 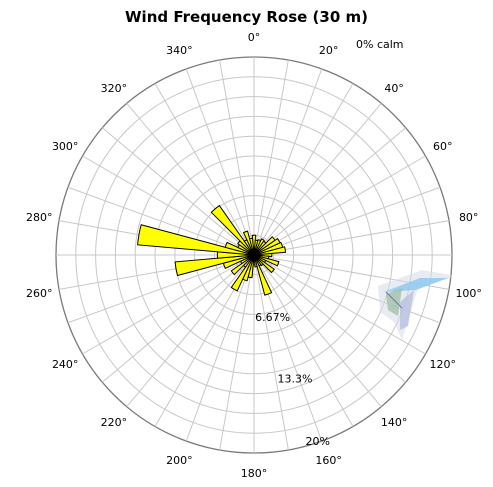 I want to click on direction-tick-label: 60°, so click(x=443, y=146).